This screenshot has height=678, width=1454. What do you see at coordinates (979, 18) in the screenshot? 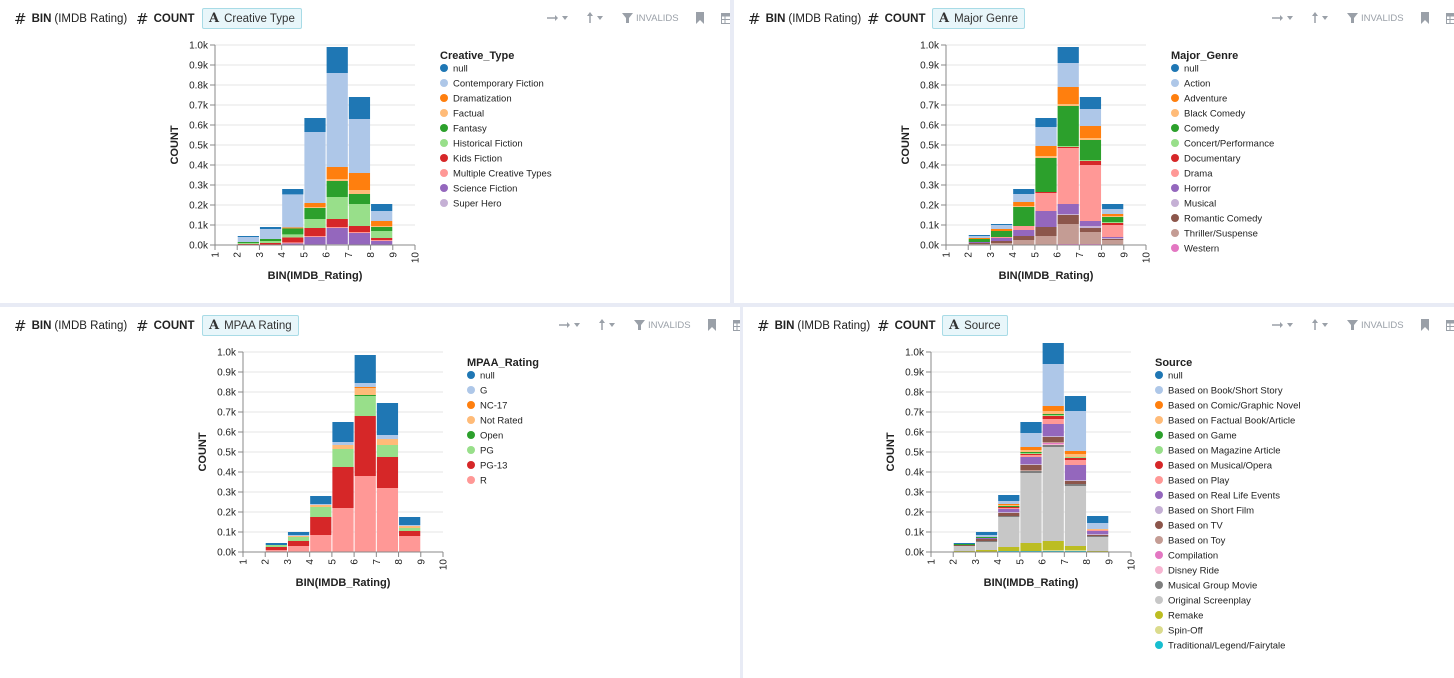
I see `color-field-pill: A Major Genre` at bounding box center [979, 18].